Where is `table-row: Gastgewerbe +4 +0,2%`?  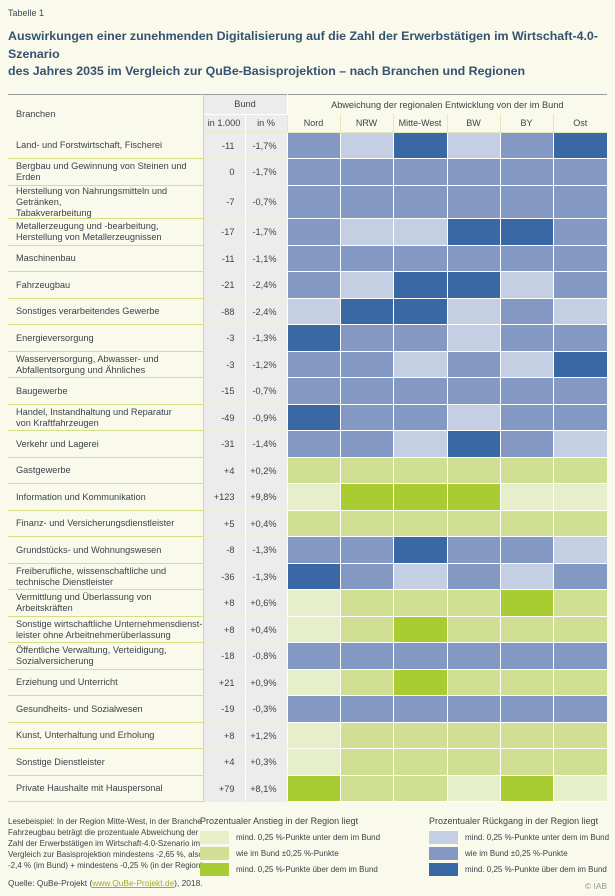 table-row: Gastgewerbe +4 +0,2% is located at coordinates (308, 471).